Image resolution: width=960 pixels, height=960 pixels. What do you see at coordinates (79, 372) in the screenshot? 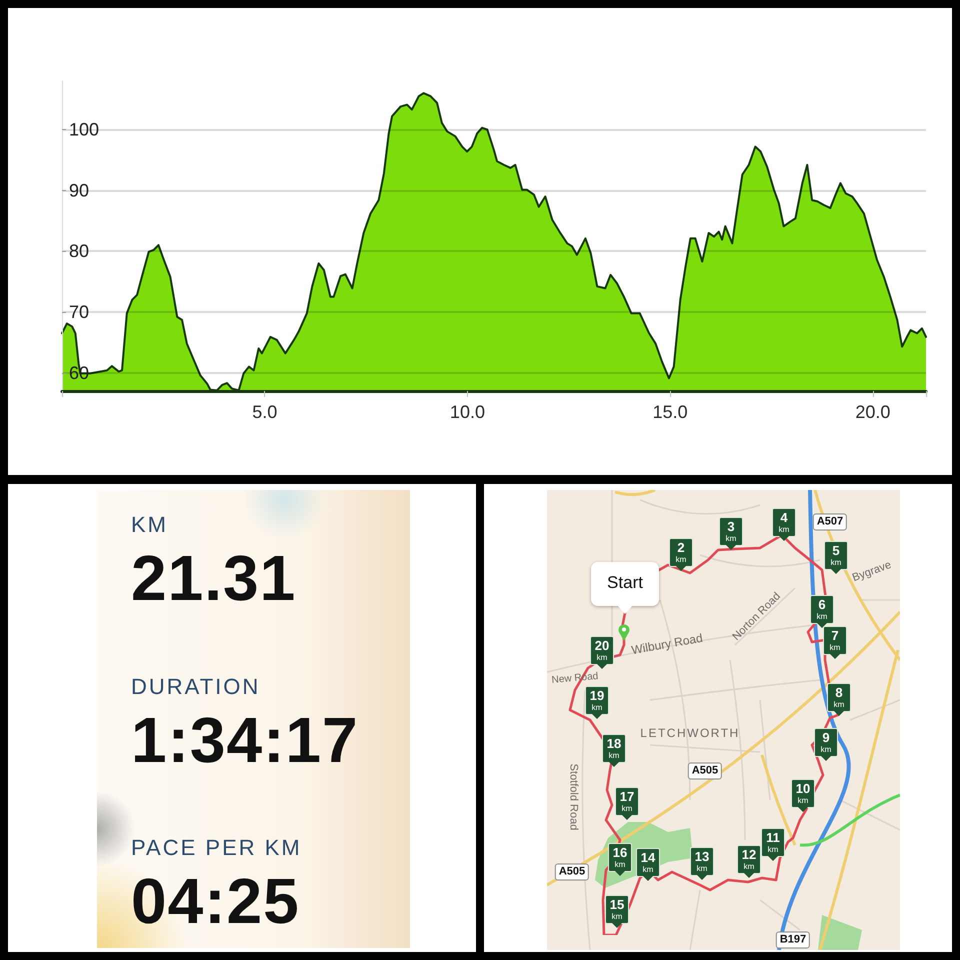
I see `y-tick-label: 60` at bounding box center [79, 372].